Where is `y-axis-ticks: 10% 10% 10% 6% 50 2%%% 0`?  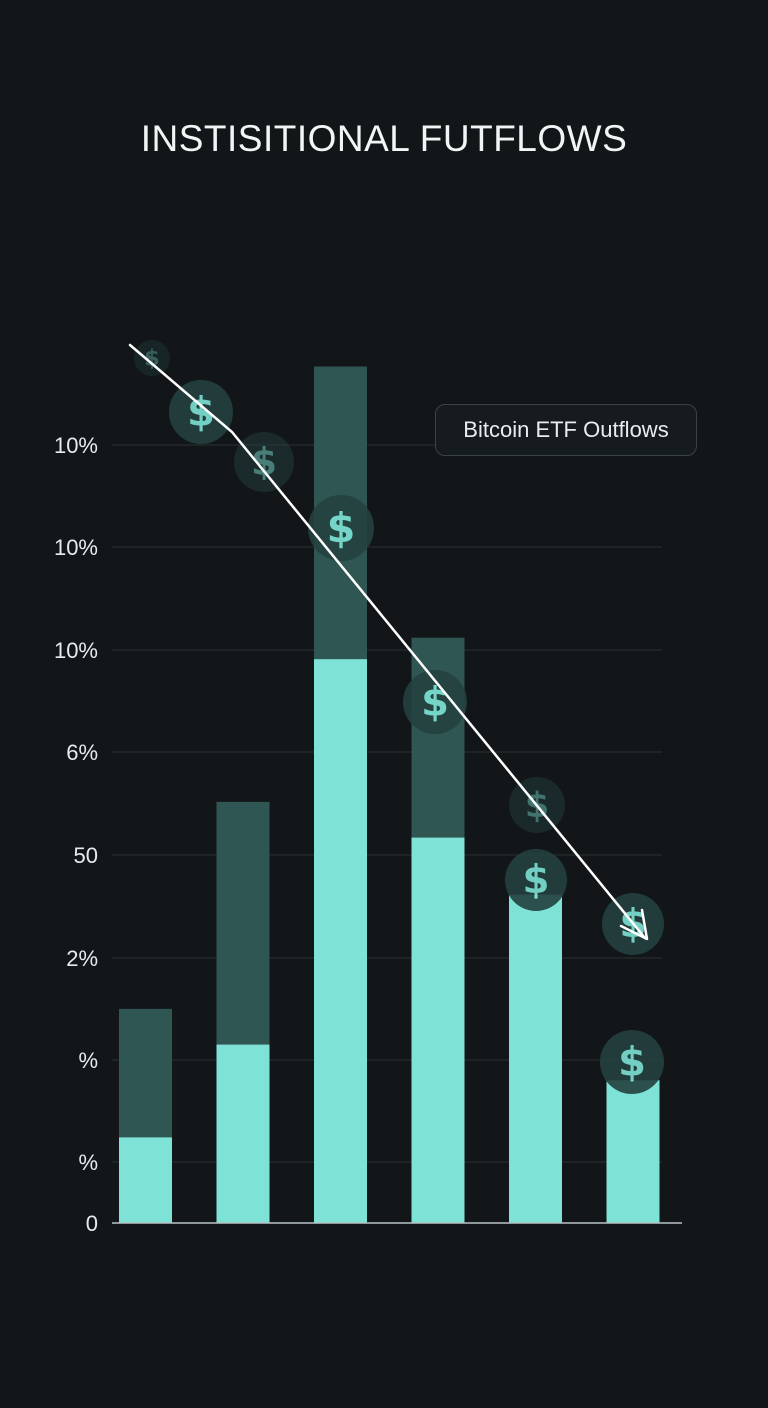 y-axis-ticks: 10% 10% 10% 6% 50 2%%% 0 is located at coordinates (76, 834).